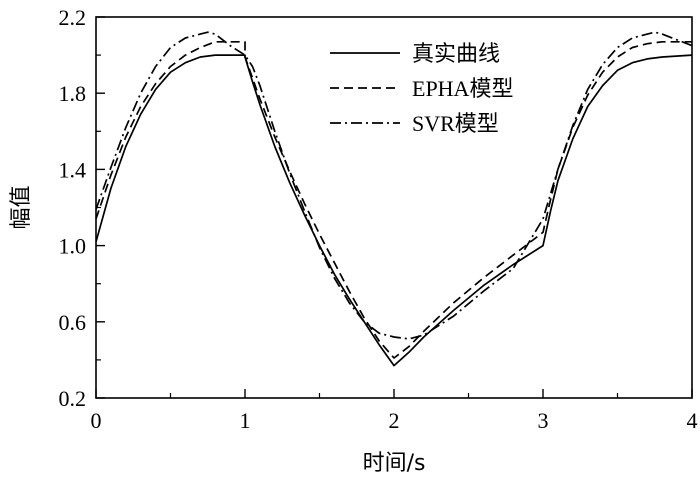  Describe the element at coordinates (73, 322) in the screenshot. I see `y-tick-label: 0.6` at that location.